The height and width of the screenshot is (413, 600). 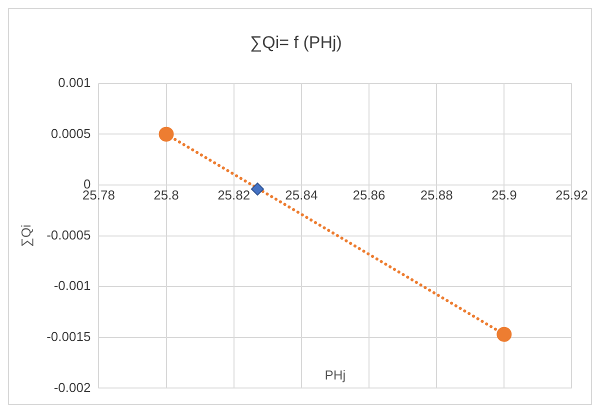 I want to click on y-tick-label: 0.001, so click(x=74, y=82).